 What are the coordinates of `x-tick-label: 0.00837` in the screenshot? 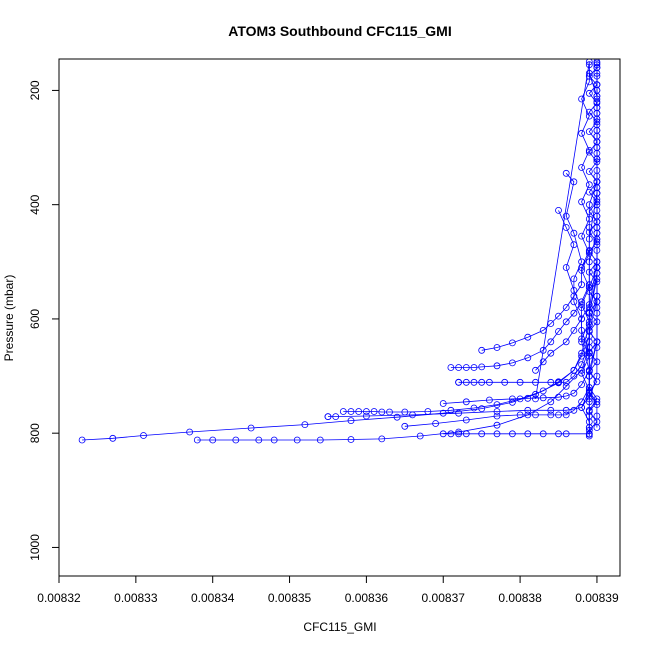 It's located at (444, 598).